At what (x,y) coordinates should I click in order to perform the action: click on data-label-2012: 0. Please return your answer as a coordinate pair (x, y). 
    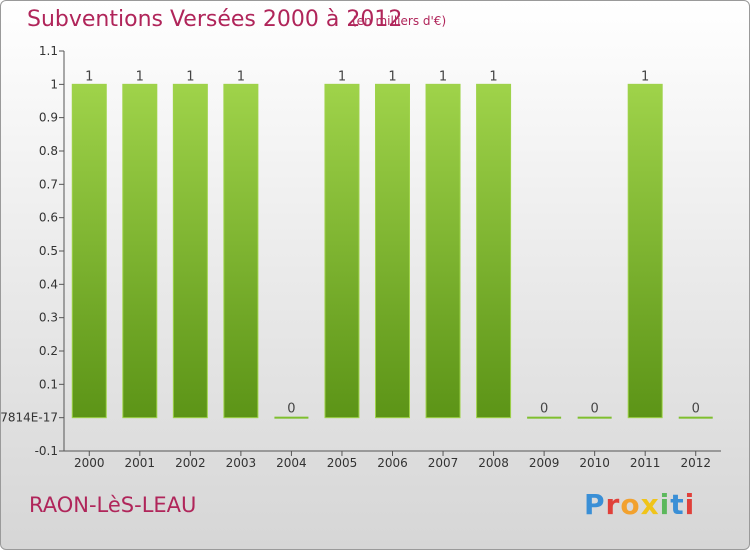
    Looking at the image, I should click on (696, 409).